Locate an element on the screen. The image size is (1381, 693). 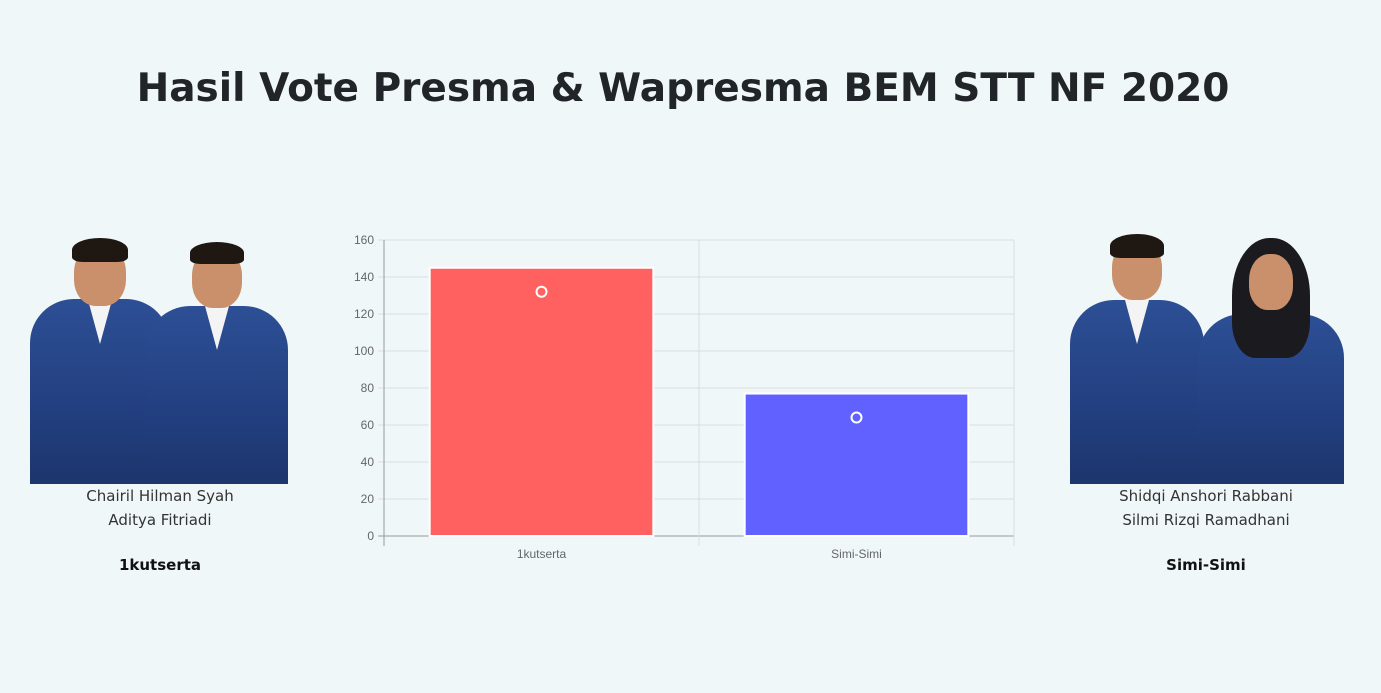
y-tick-label: 20 is located at coordinates (368, 499).